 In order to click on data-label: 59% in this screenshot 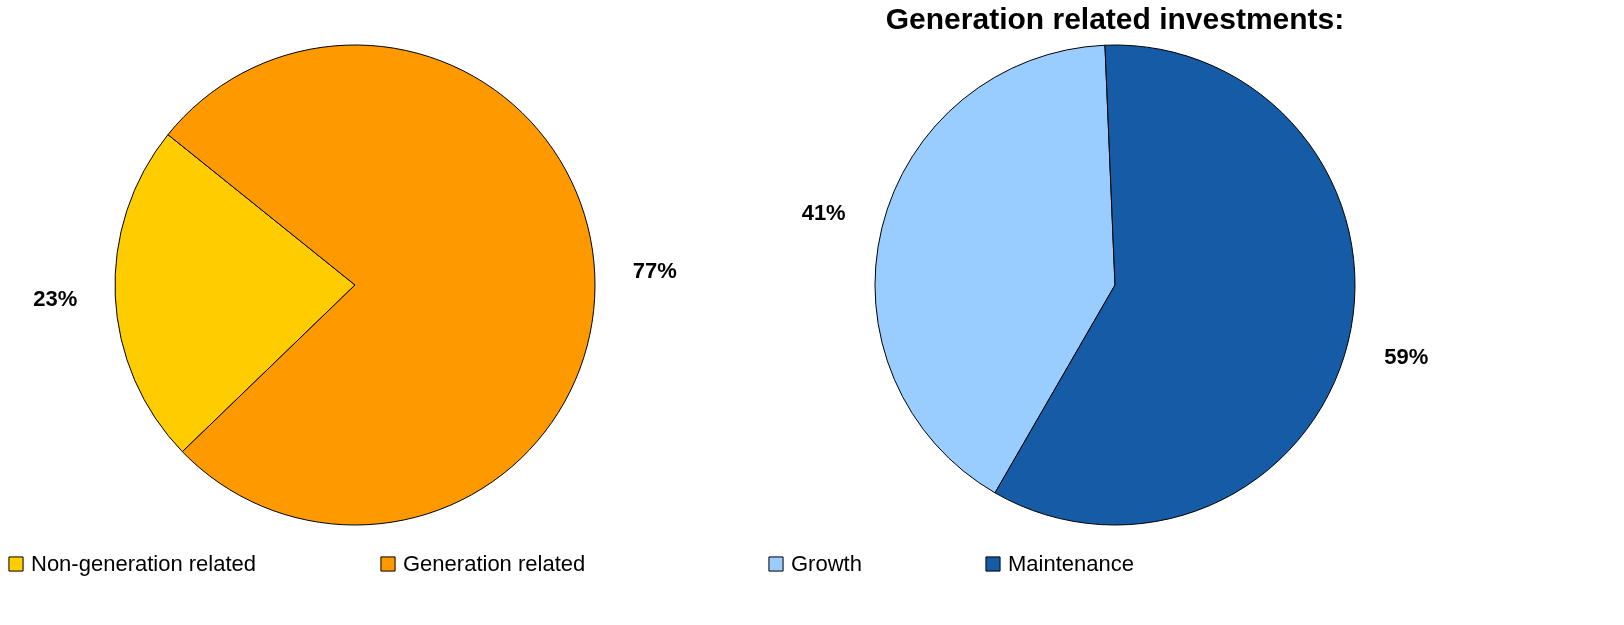, I will do `click(1406, 356)`.